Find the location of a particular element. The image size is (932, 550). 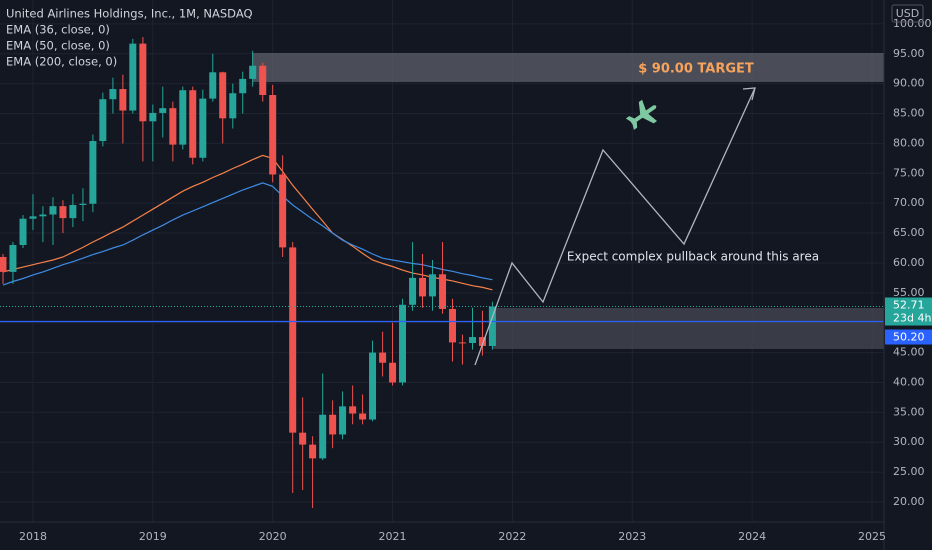

y-tick-label: 35.00 is located at coordinates (909, 411).